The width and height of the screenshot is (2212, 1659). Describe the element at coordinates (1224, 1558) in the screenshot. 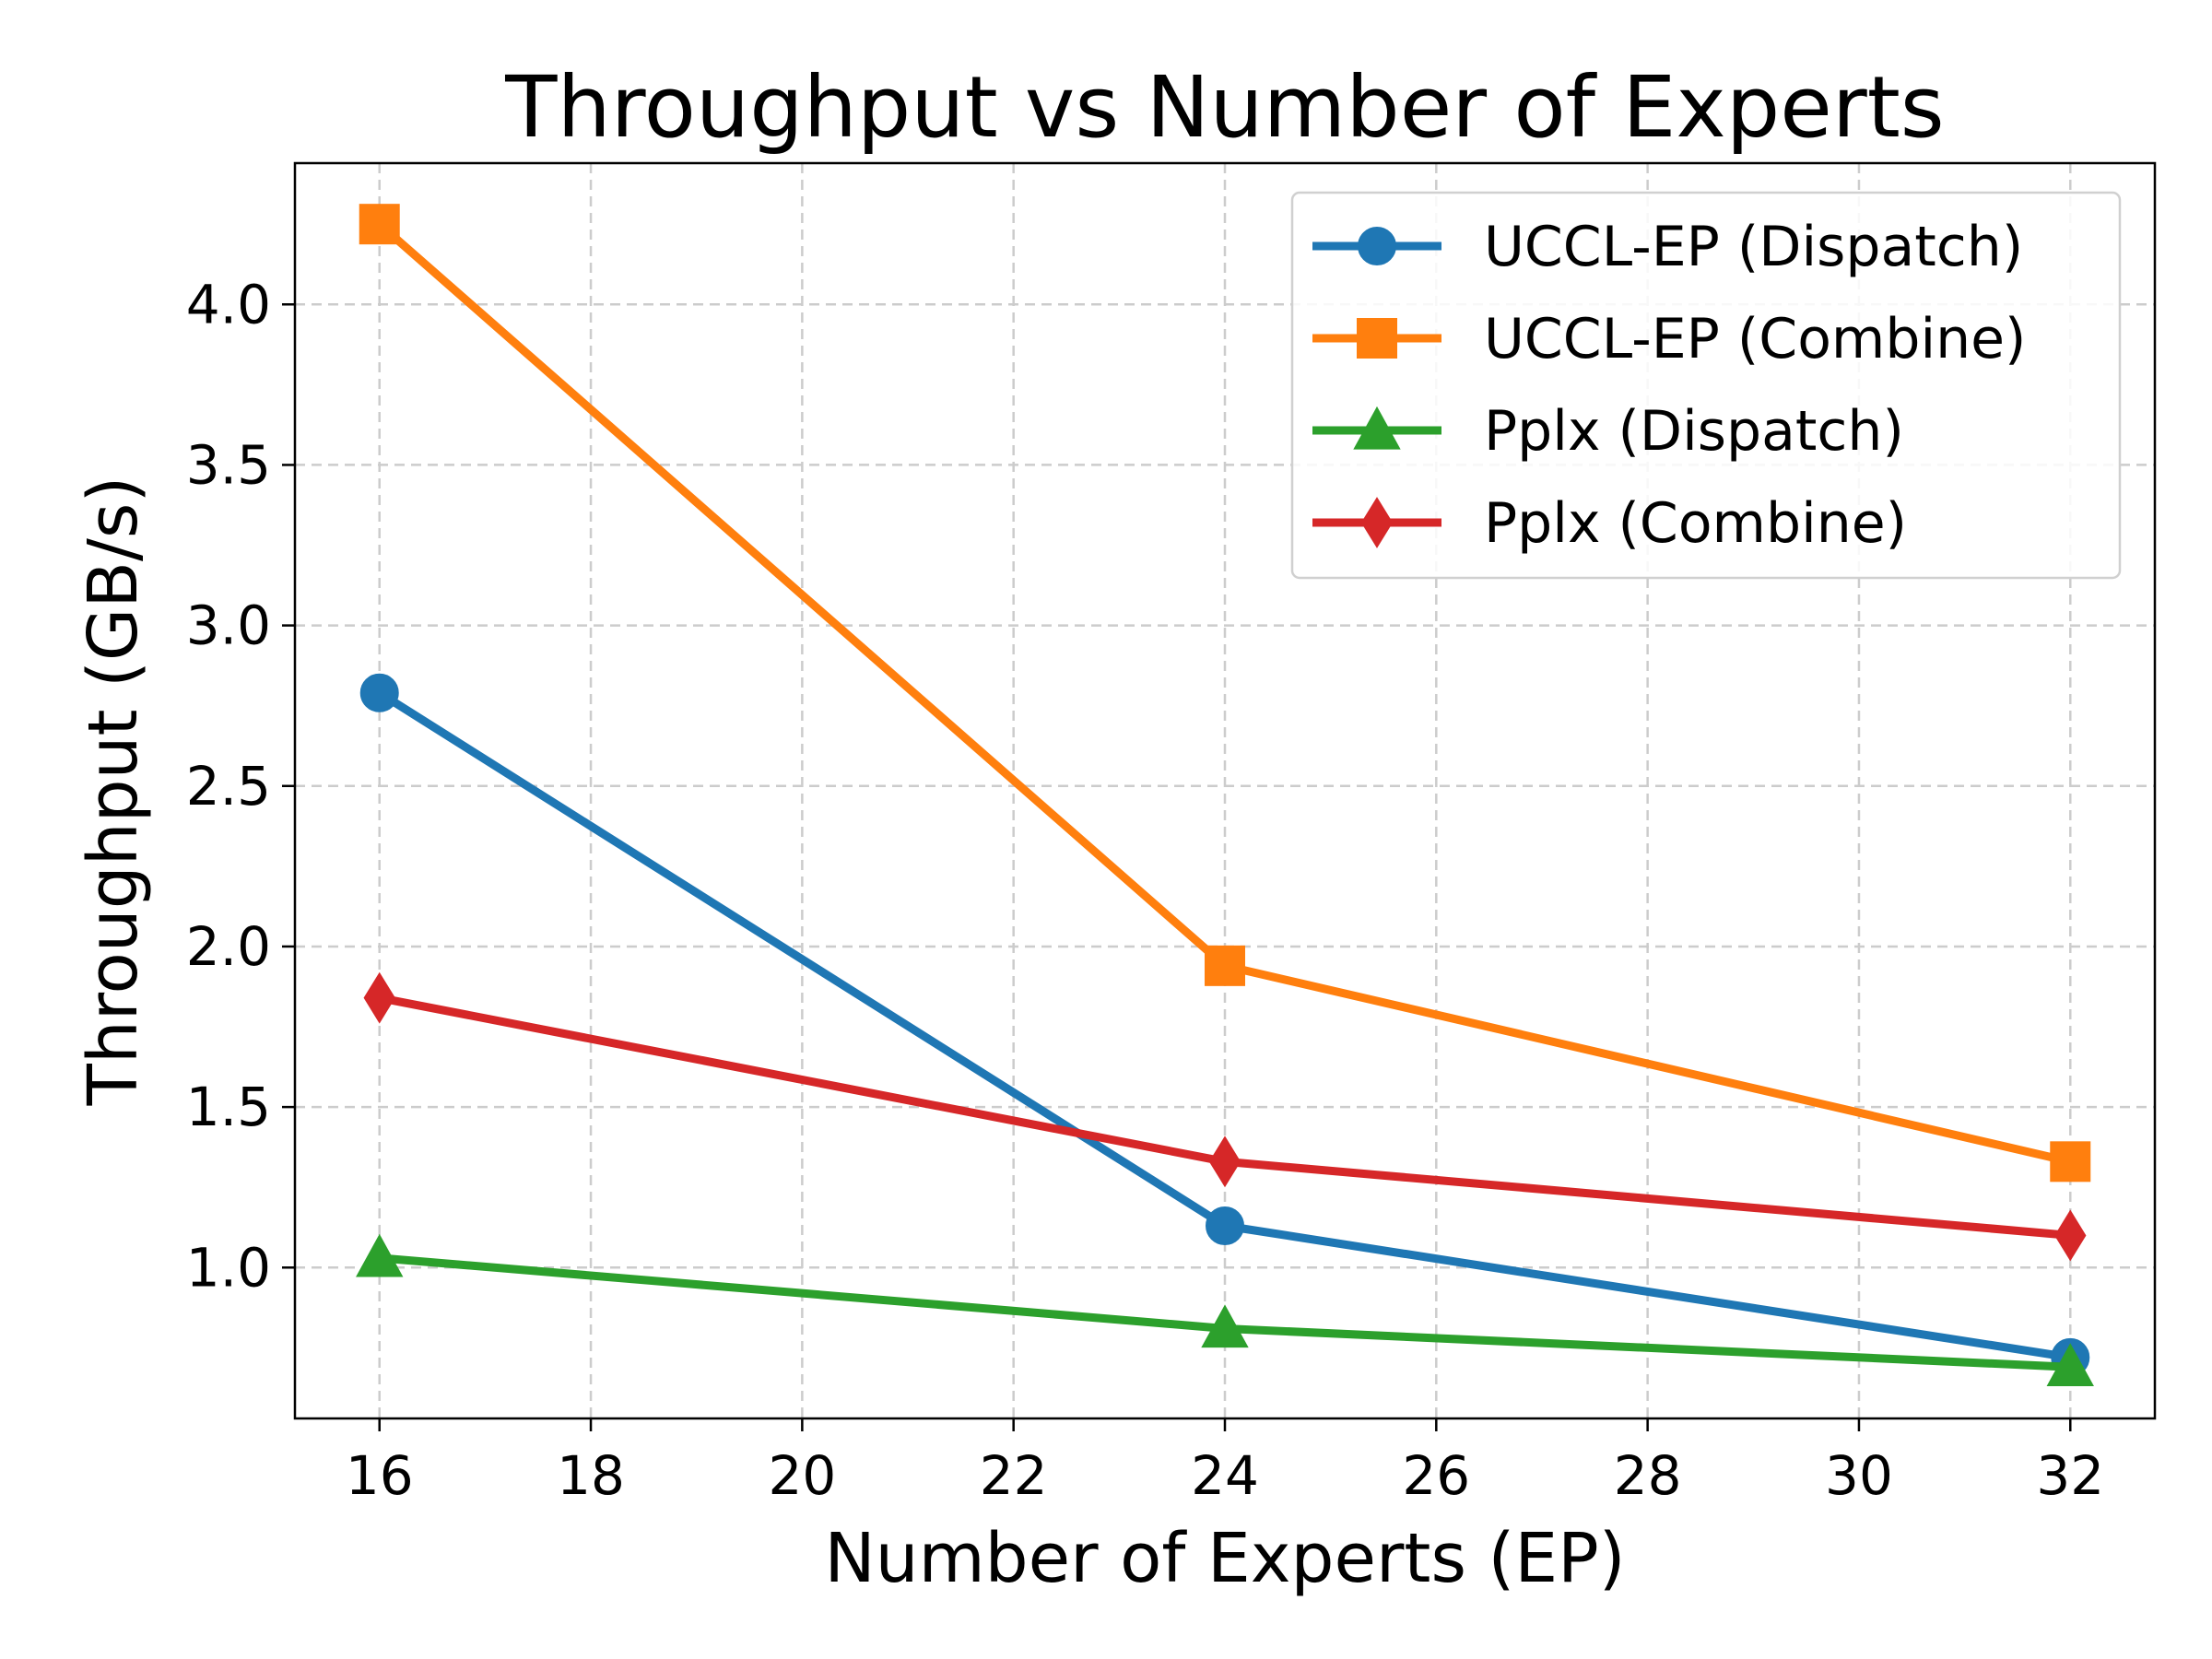

I see `x-axis-label: Number of Experts (EP)` at that location.